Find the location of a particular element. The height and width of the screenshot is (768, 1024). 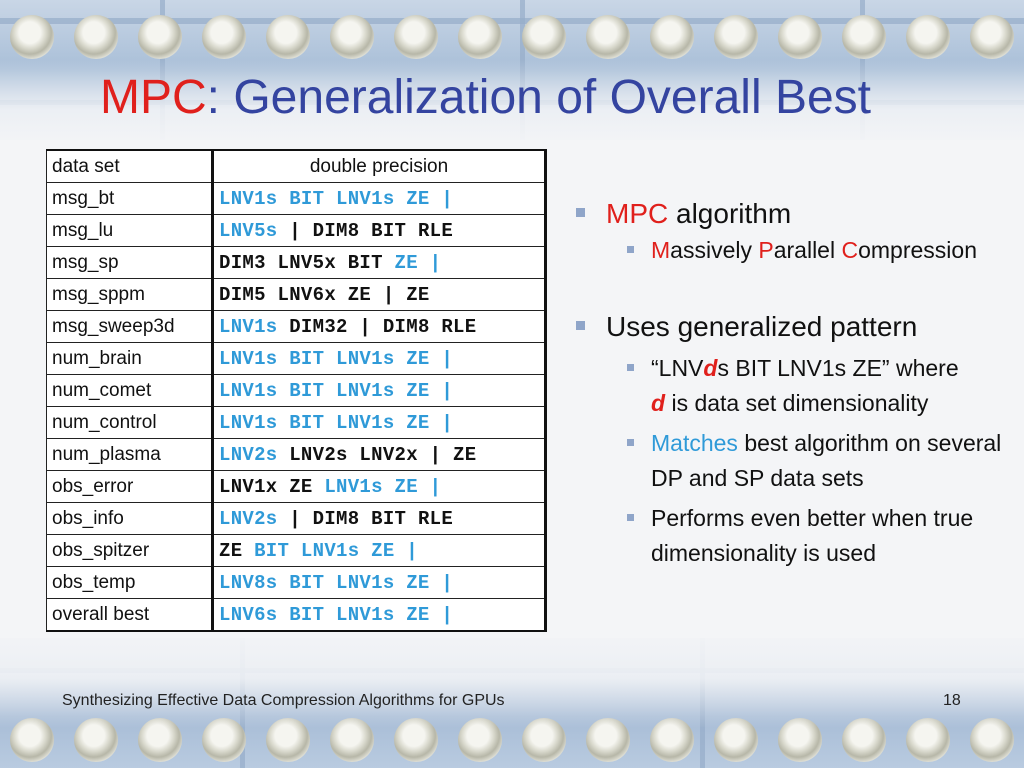

data-set-name: obs_spitzer is located at coordinates (129, 550).